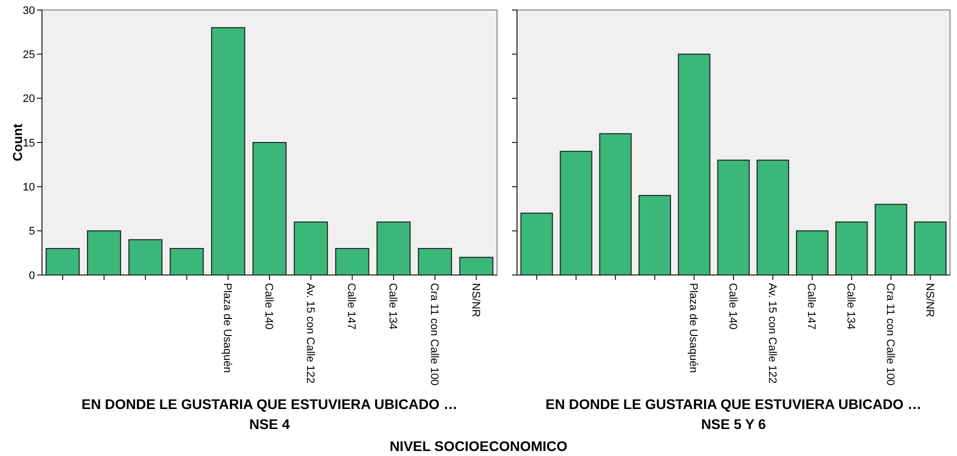 The width and height of the screenshot is (957, 456). What do you see at coordinates (269, 424) in the screenshot?
I see `text: NSE 4` at bounding box center [269, 424].